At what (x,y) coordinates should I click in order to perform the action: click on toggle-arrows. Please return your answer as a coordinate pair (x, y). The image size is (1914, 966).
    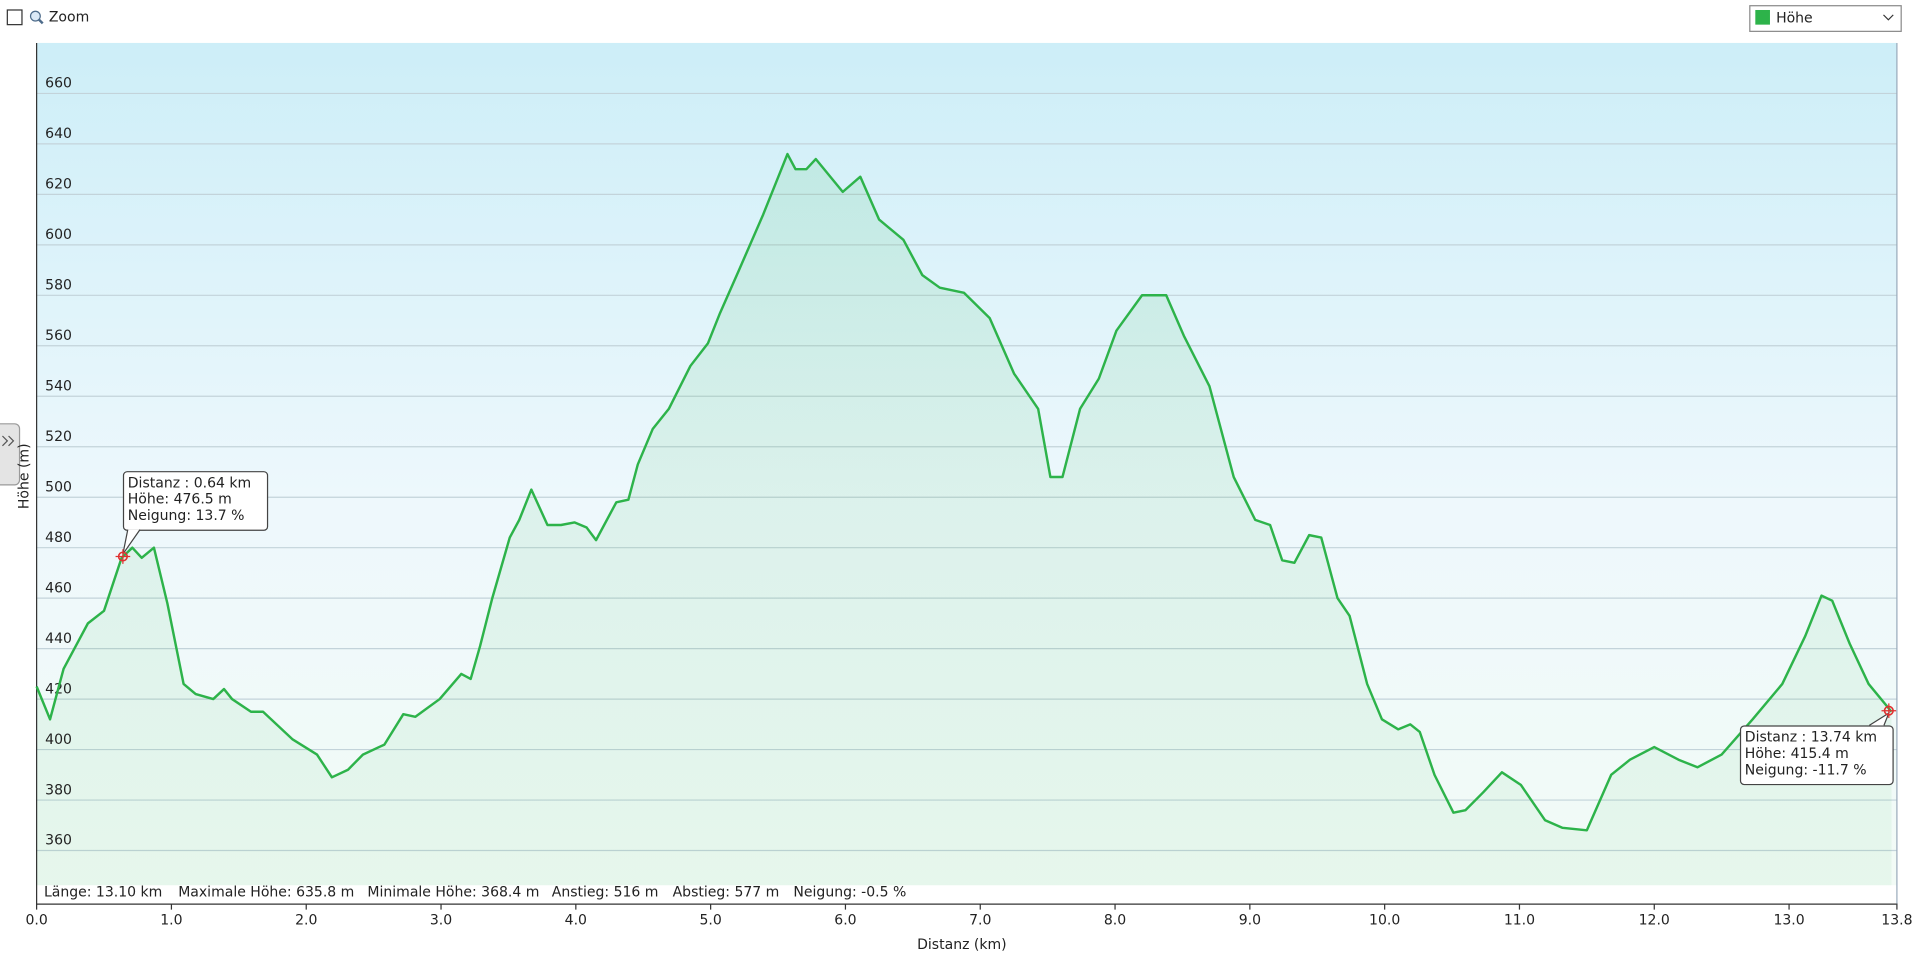
    Looking at the image, I should click on (8, 441).